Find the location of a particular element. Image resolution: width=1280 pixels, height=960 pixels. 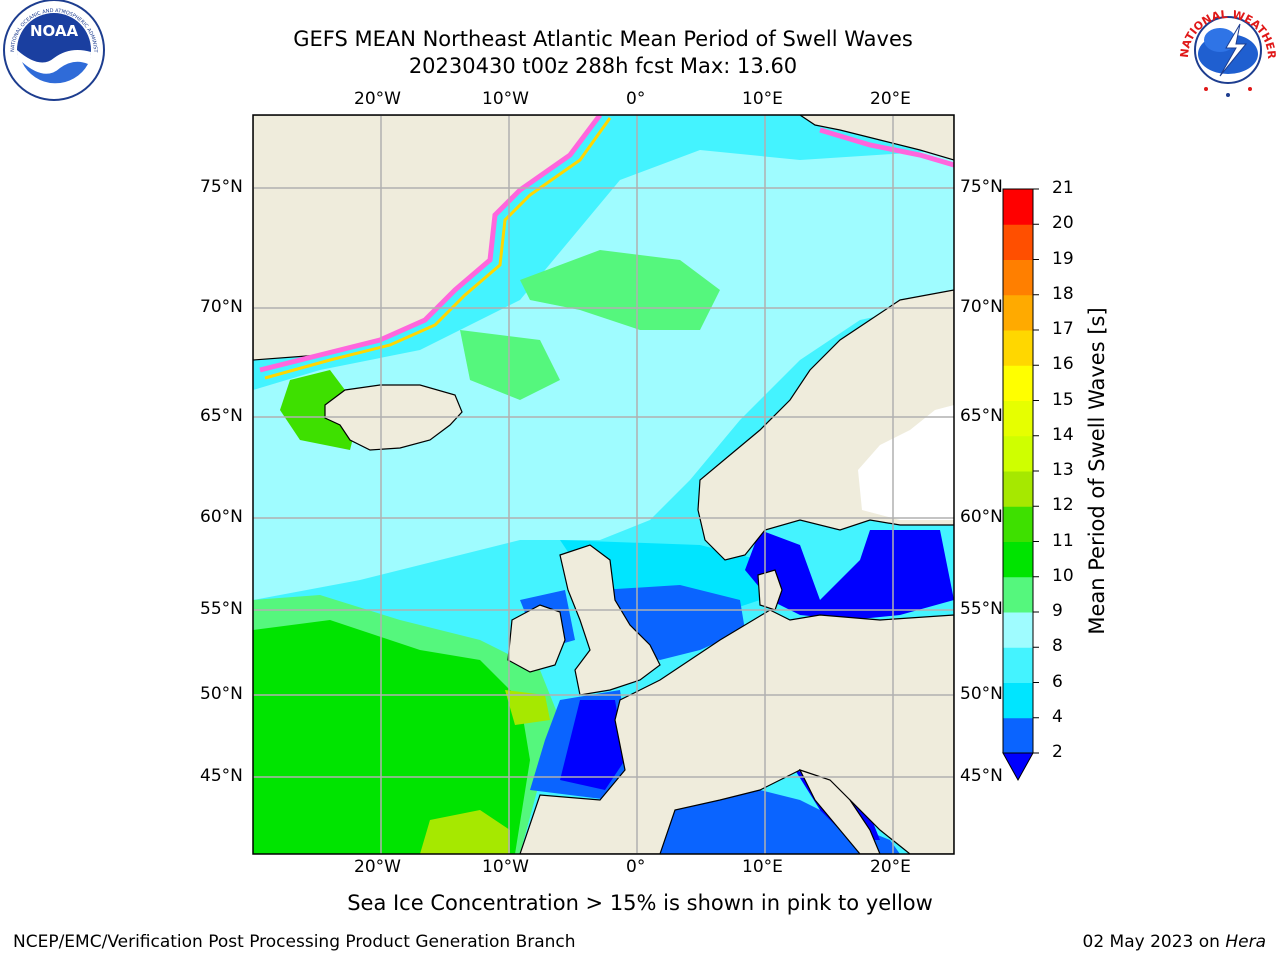

lat-label-right-65n: 65°N is located at coordinates (981, 416).